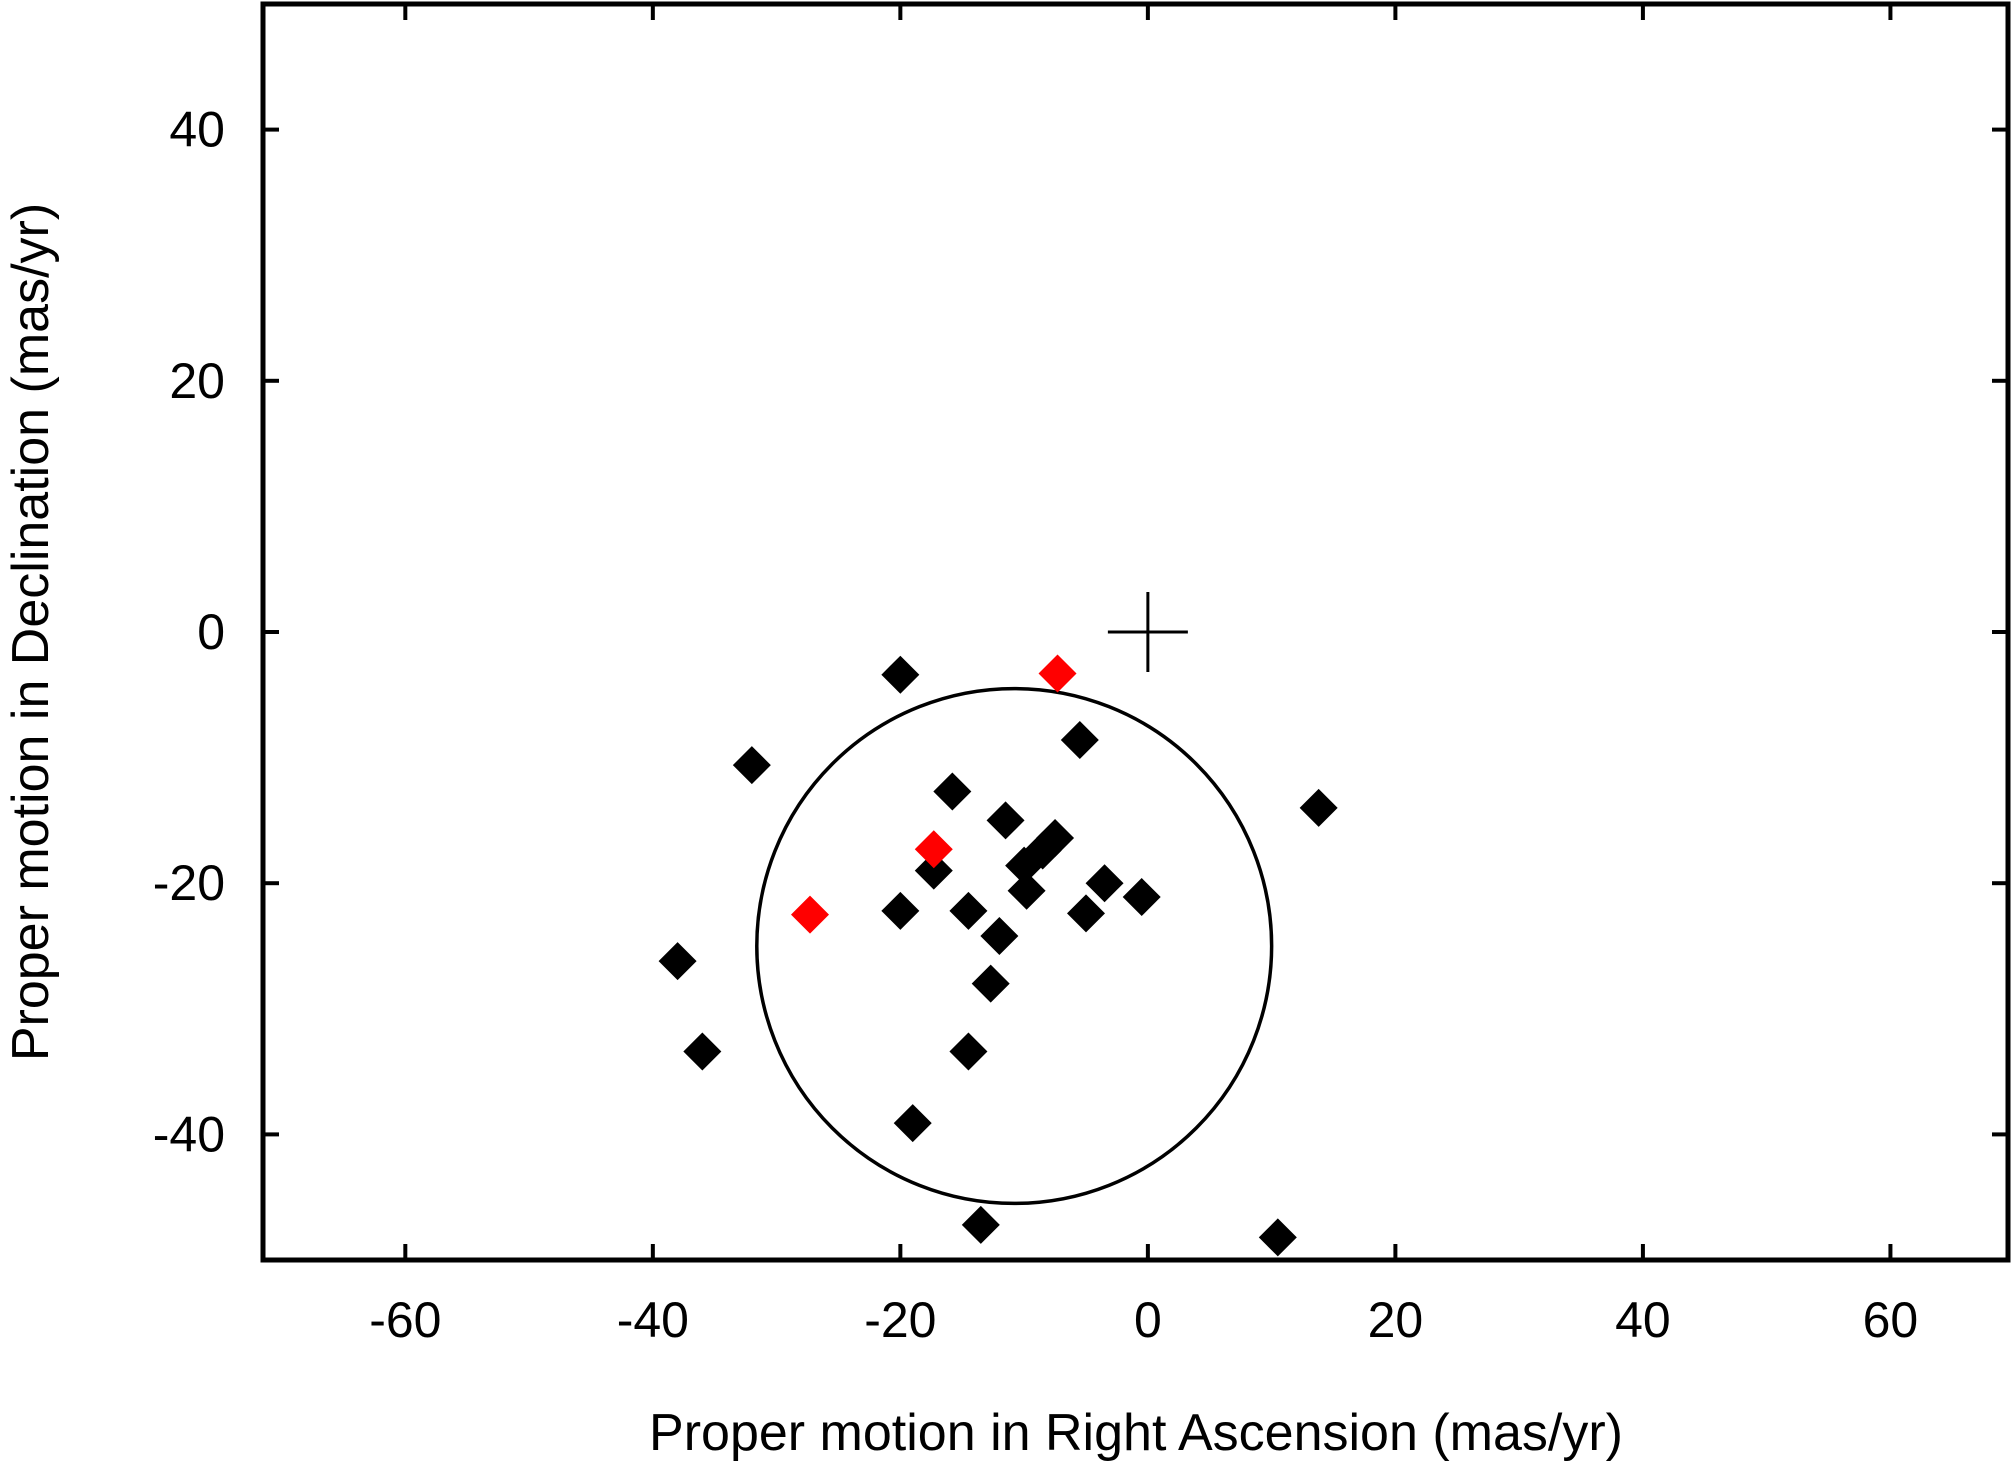 The height and width of the screenshot is (1469, 2016). What do you see at coordinates (189, 883) in the screenshot?
I see `y-tick-label: -20` at bounding box center [189, 883].